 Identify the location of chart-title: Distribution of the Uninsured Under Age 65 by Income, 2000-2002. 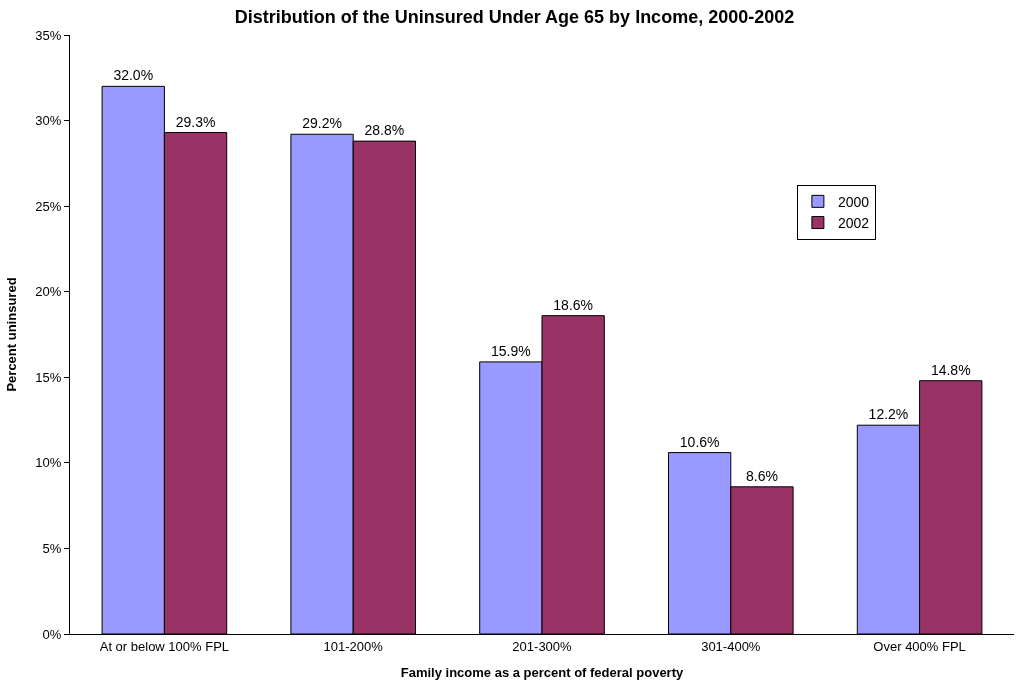
(514, 17).